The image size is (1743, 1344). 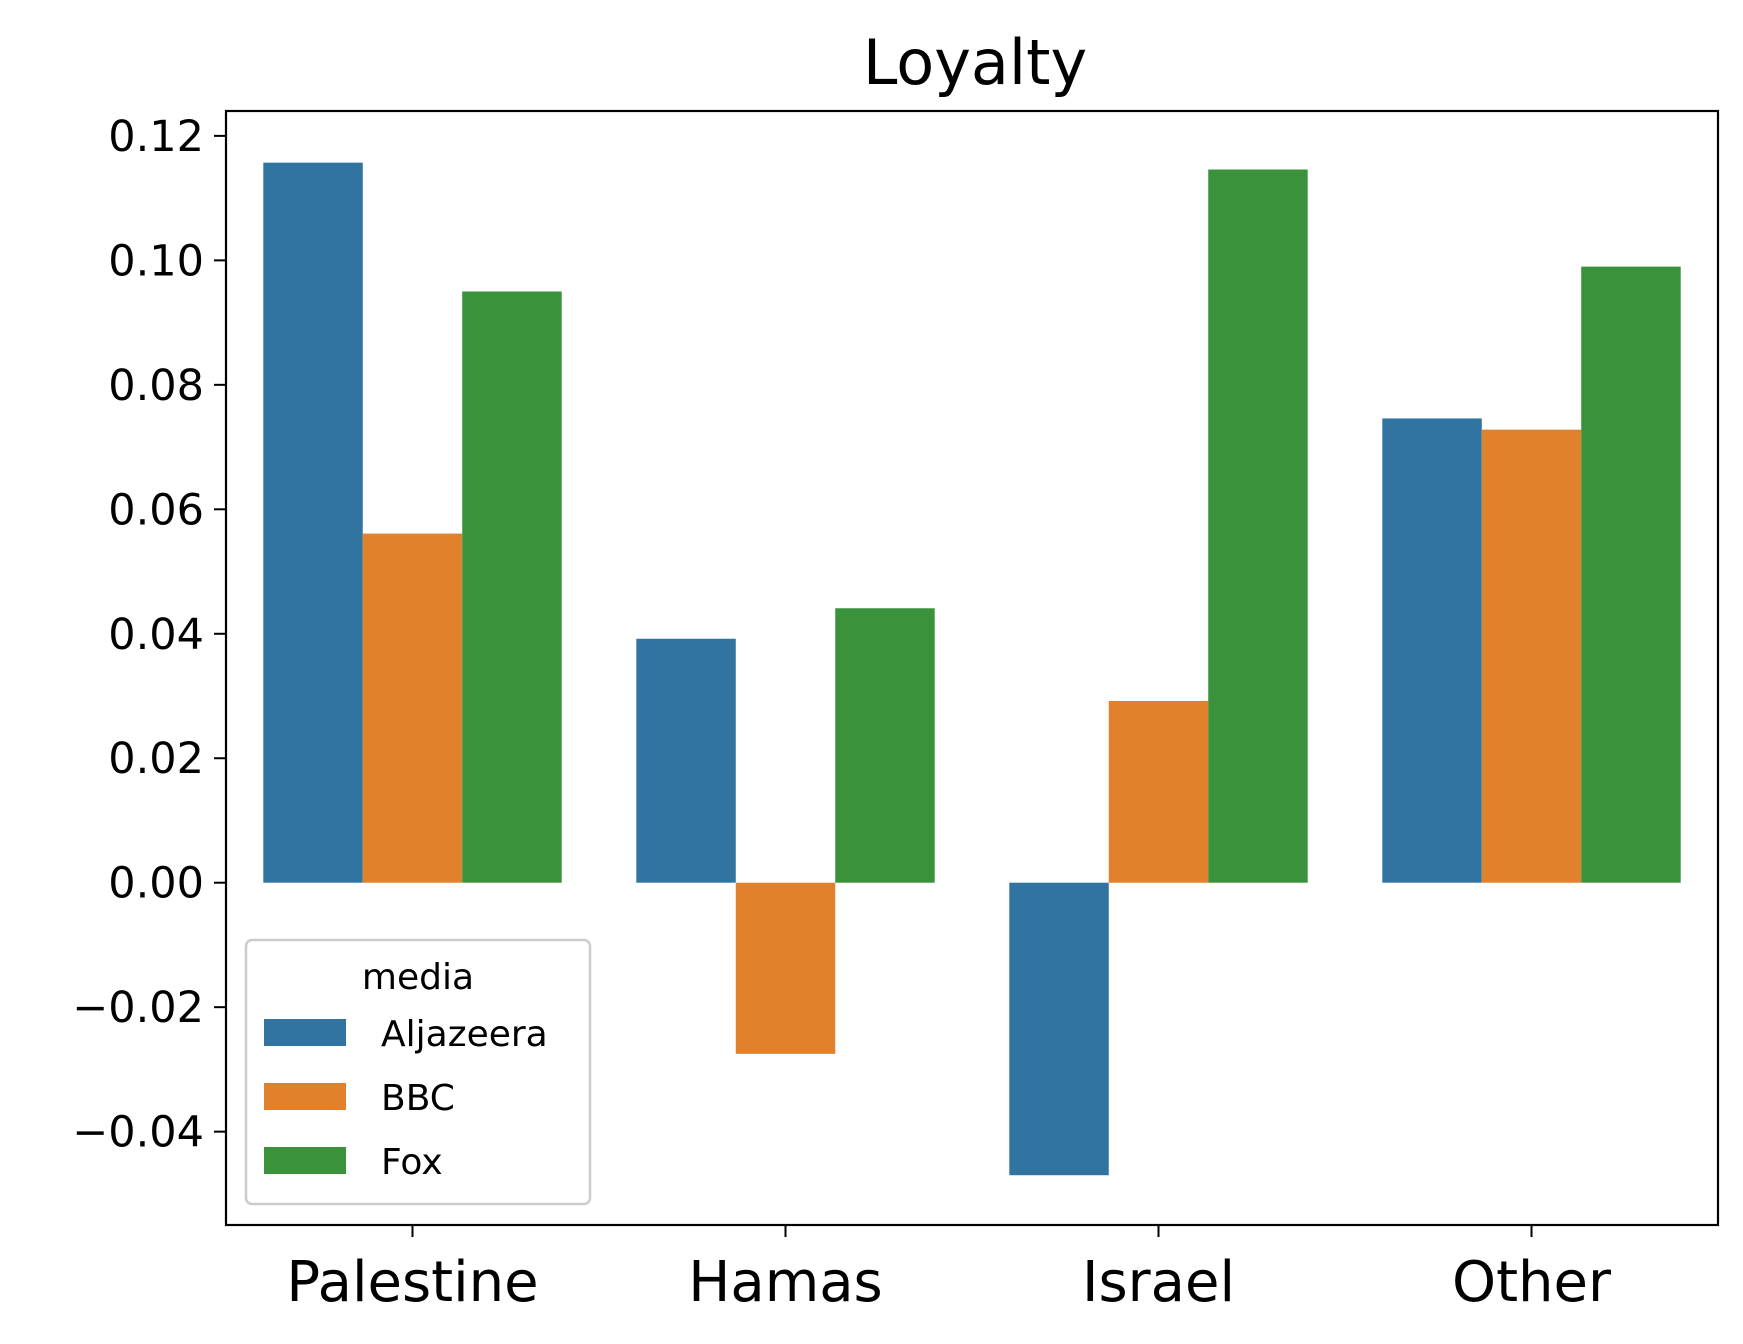 I want to click on bar-aljazeera-other, so click(x=1432, y=650).